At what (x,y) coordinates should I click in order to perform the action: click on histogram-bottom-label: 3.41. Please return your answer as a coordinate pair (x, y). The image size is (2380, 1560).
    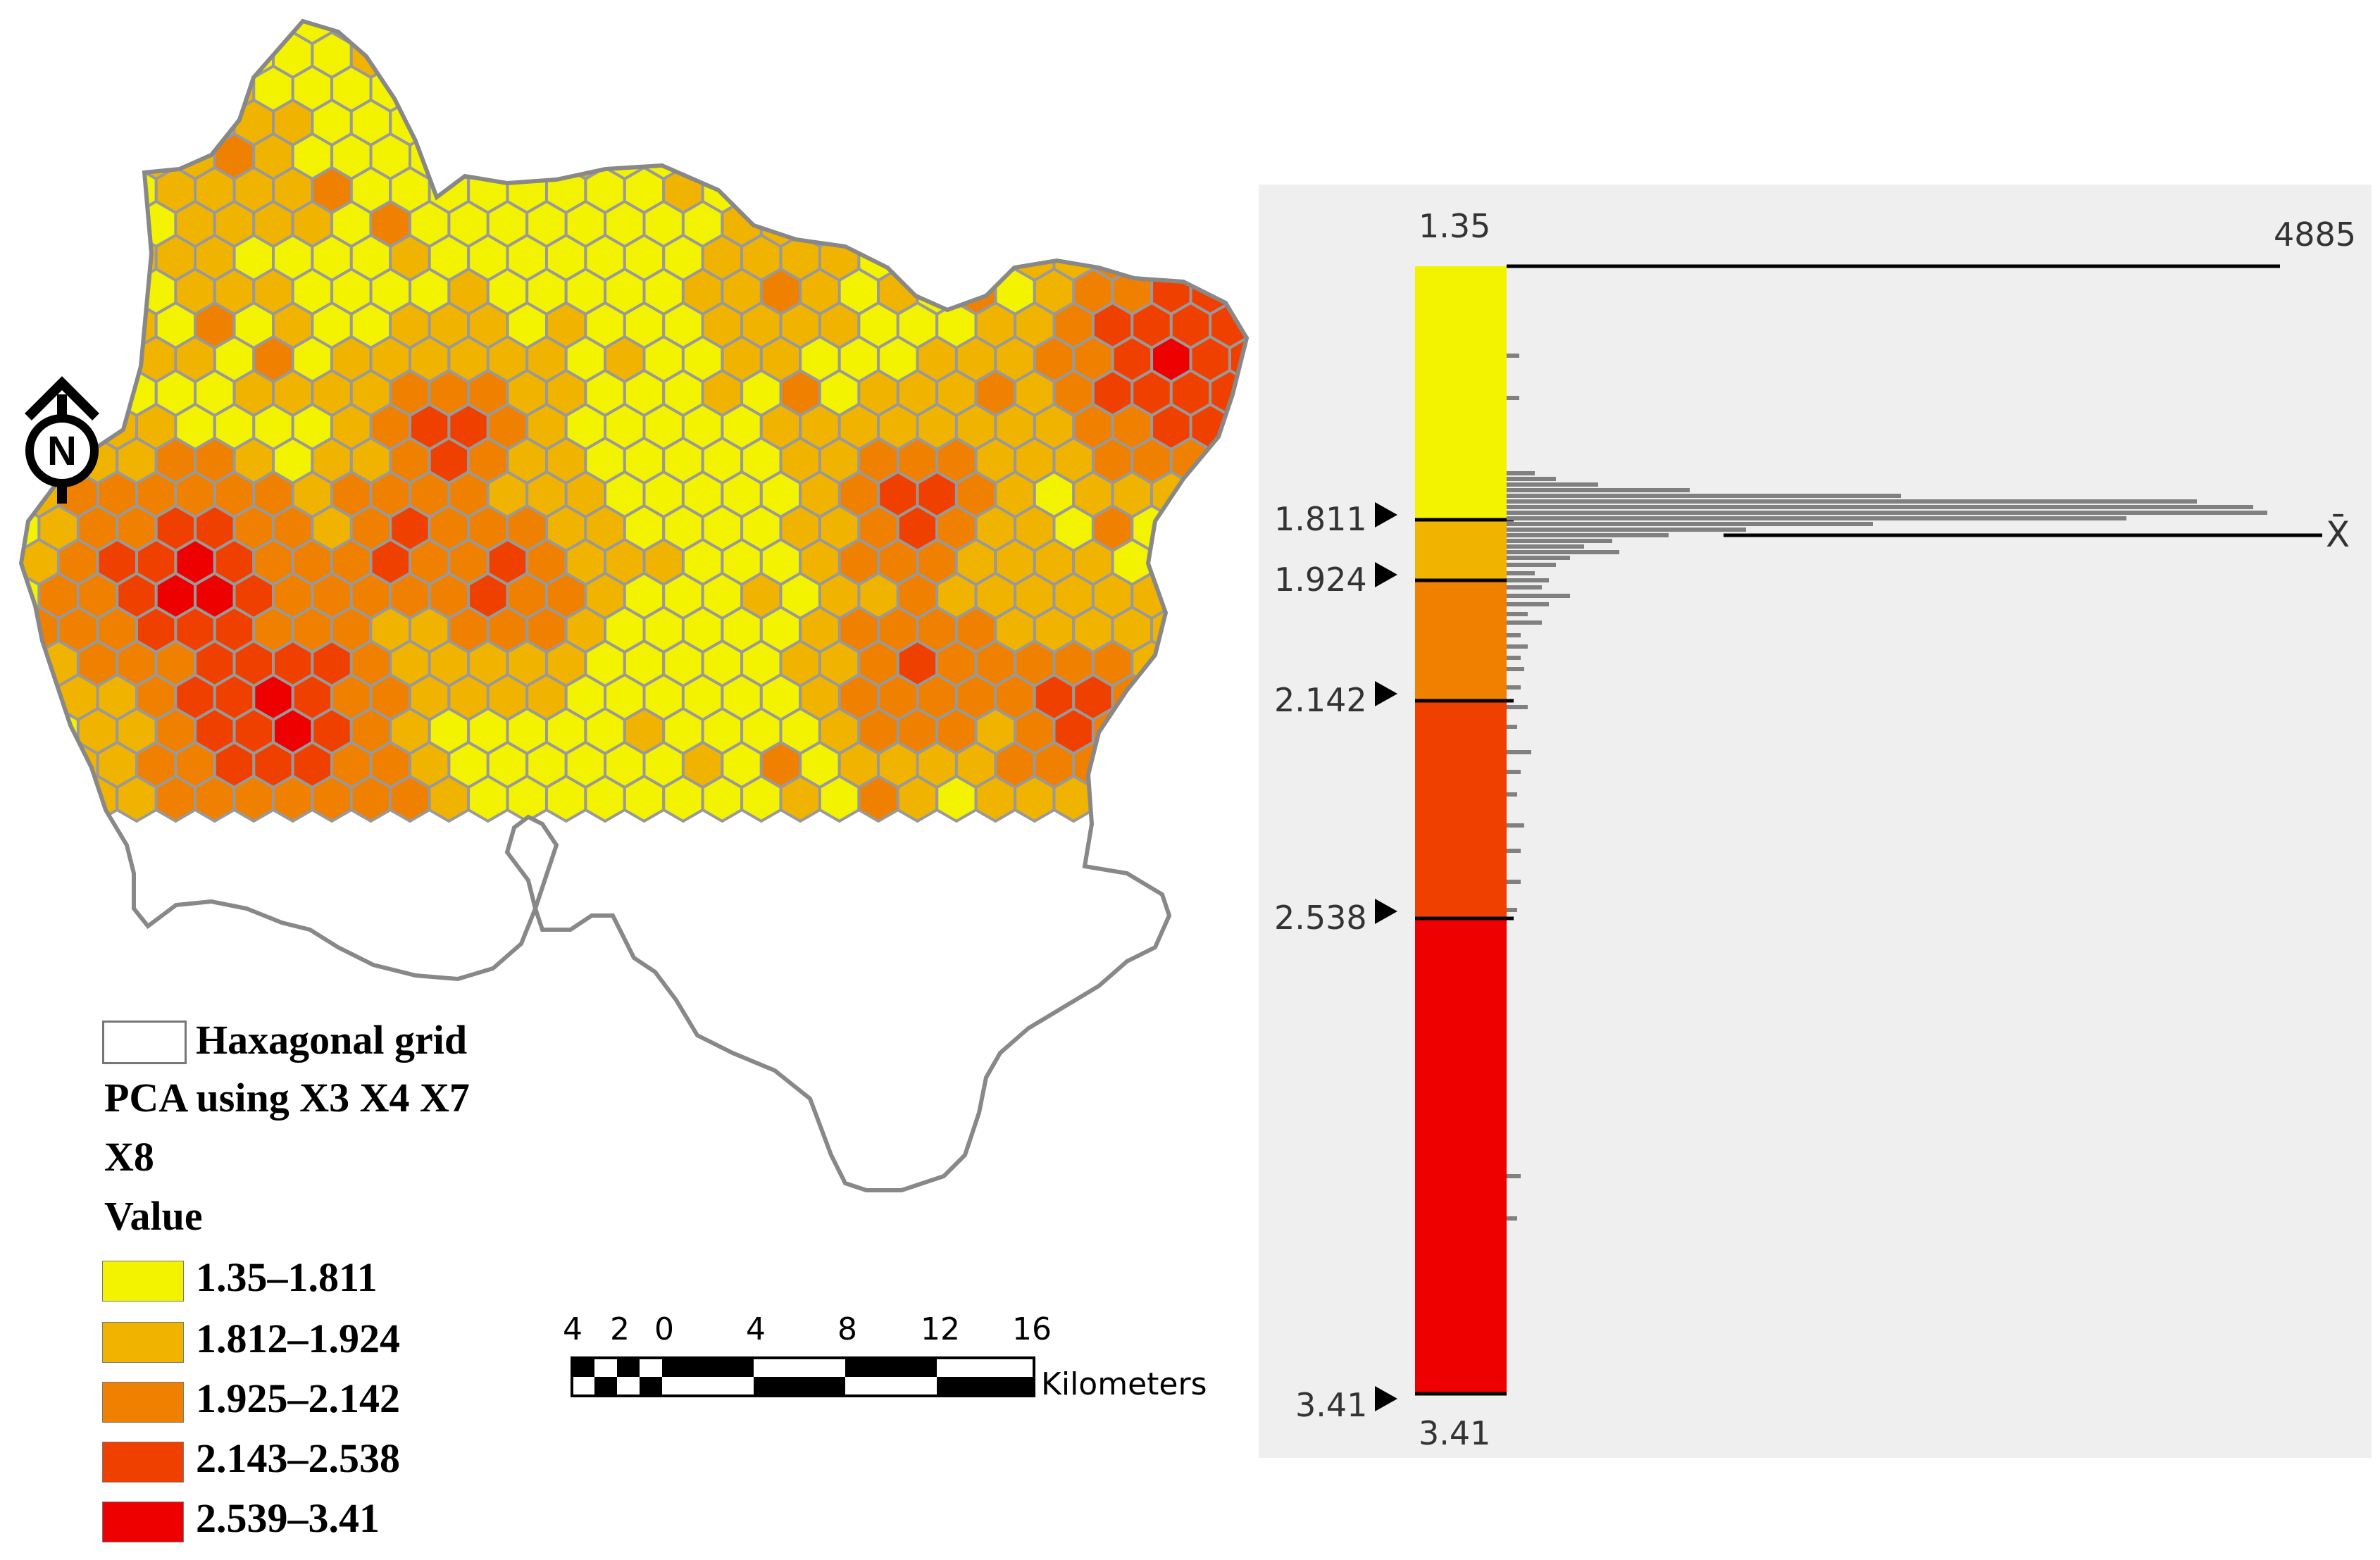
    Looking at the image, I should click on (1455, 1433).